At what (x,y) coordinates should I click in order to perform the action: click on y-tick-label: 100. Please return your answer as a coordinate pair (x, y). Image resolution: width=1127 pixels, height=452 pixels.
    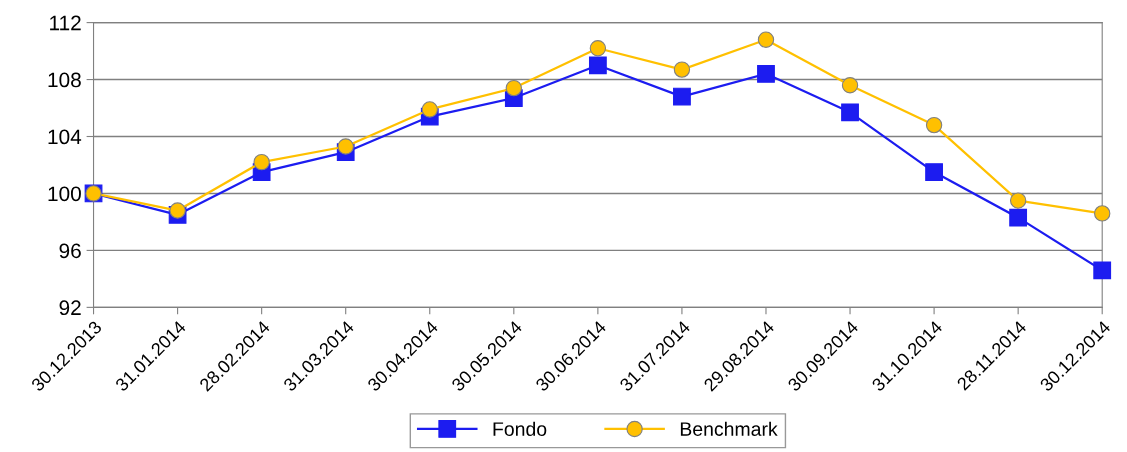
    Looking at the image, I should click on (64, 194).